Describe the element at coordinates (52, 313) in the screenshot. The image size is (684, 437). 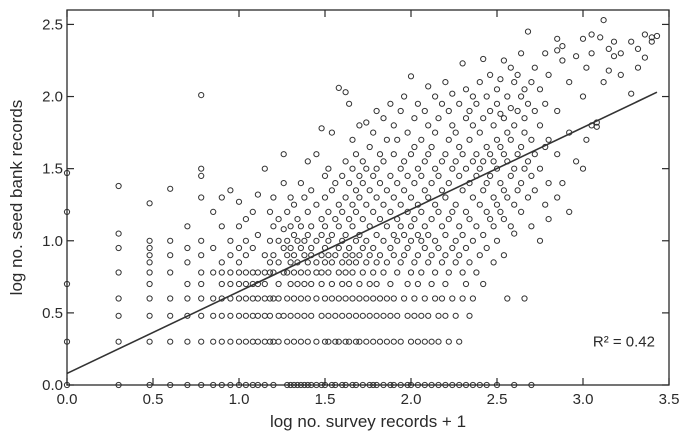
I see `y-tick-label: 0.5` at that location.